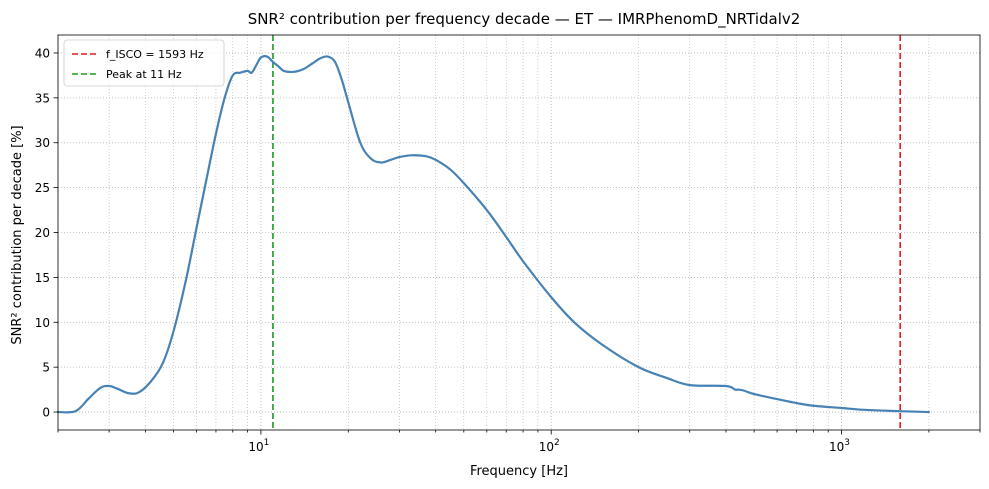  Describe the element at coordinates (42, 278) in the screenshot. I see `y-tick-label: 15` at that location.